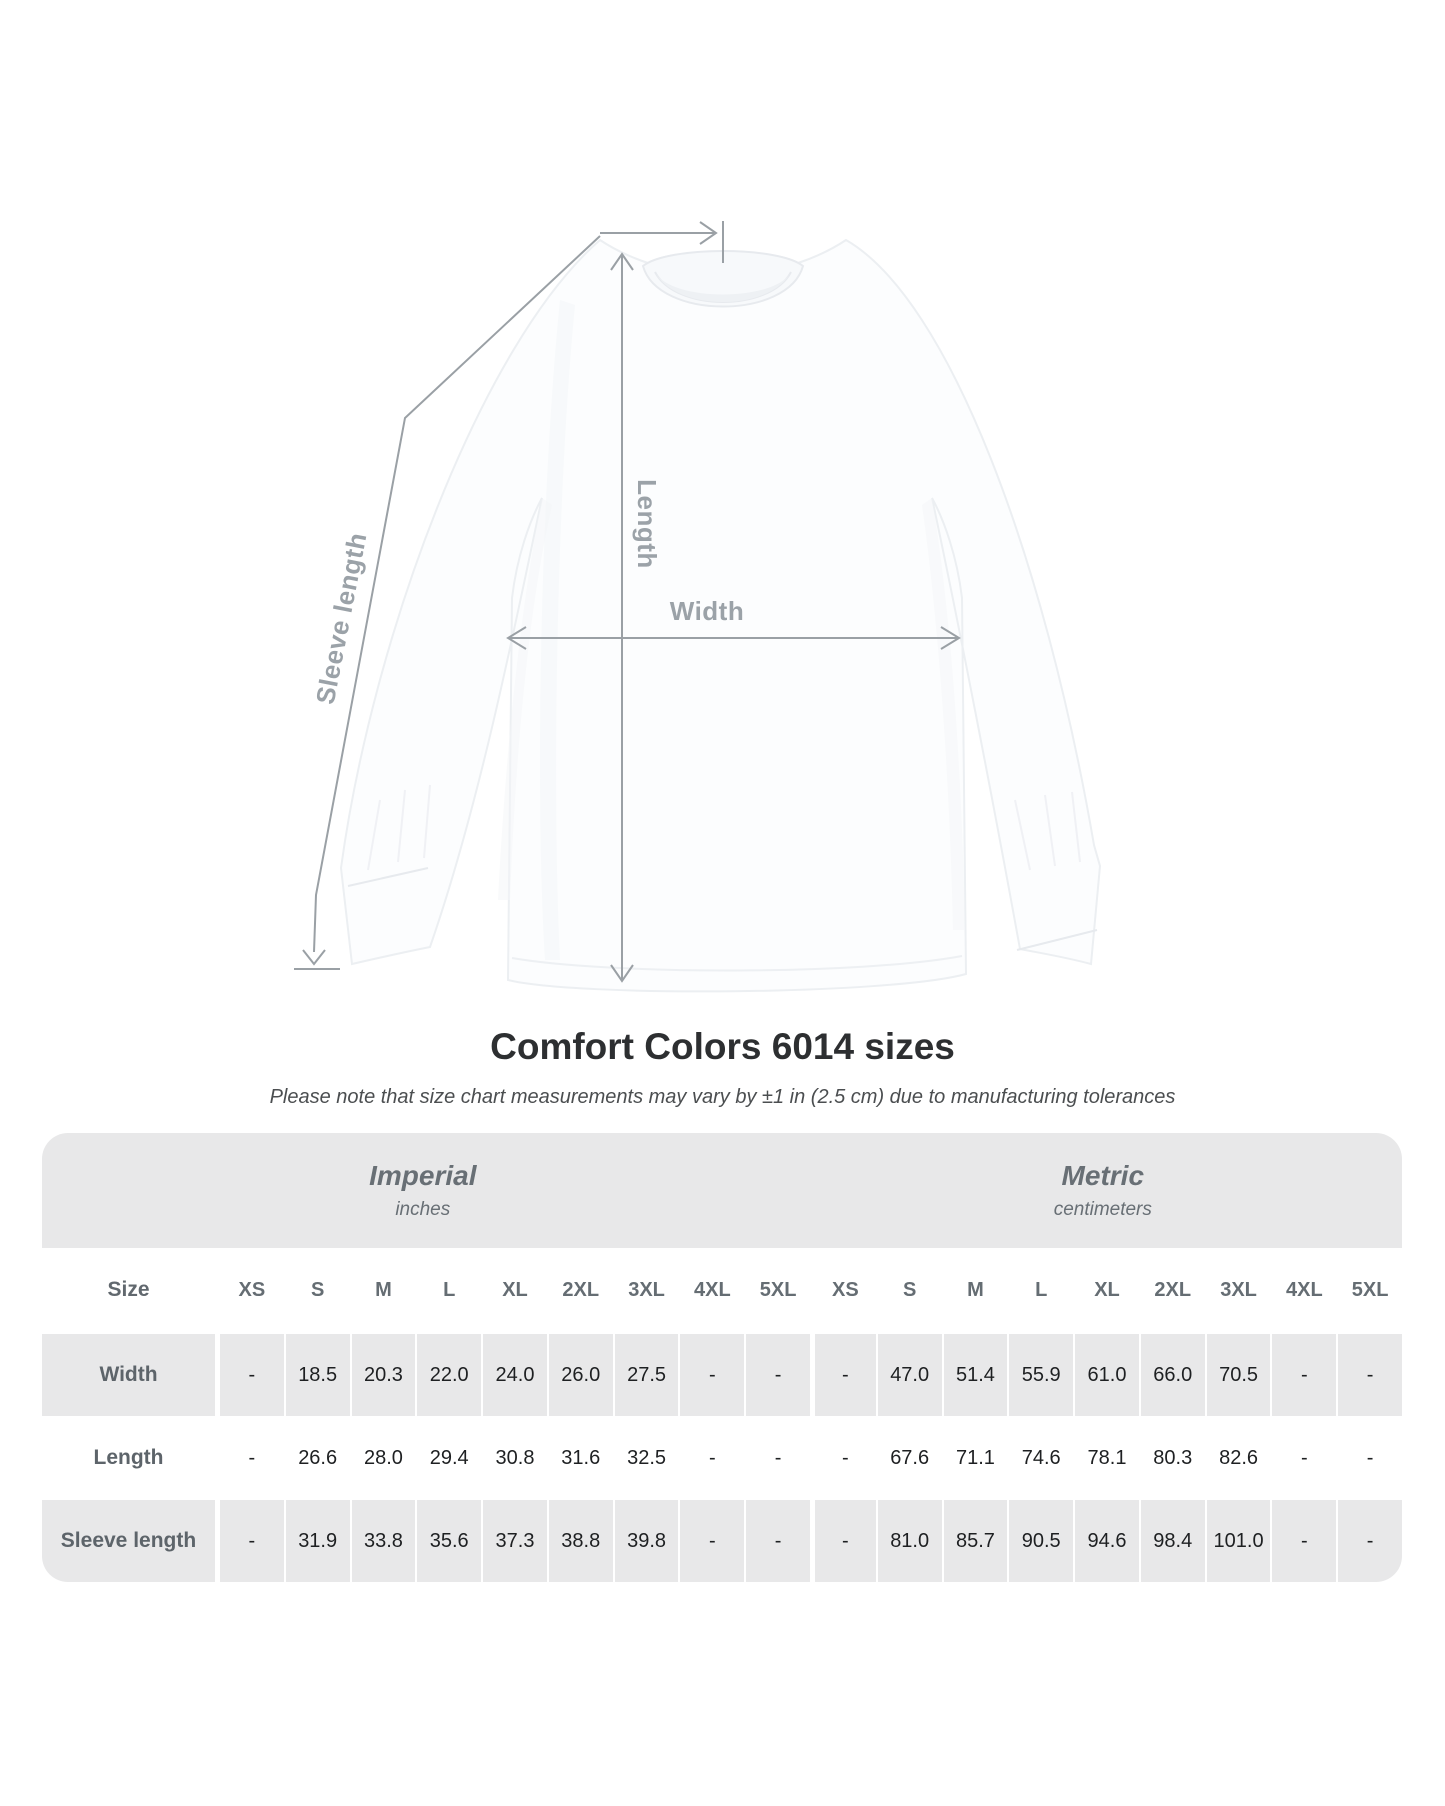 This screenshot has width=1445, height=1806. What do you see at coordinates (449, 1375) in the screenshot?
I see `width-imp-l: 22.0` at bounding box center [449, 1375].